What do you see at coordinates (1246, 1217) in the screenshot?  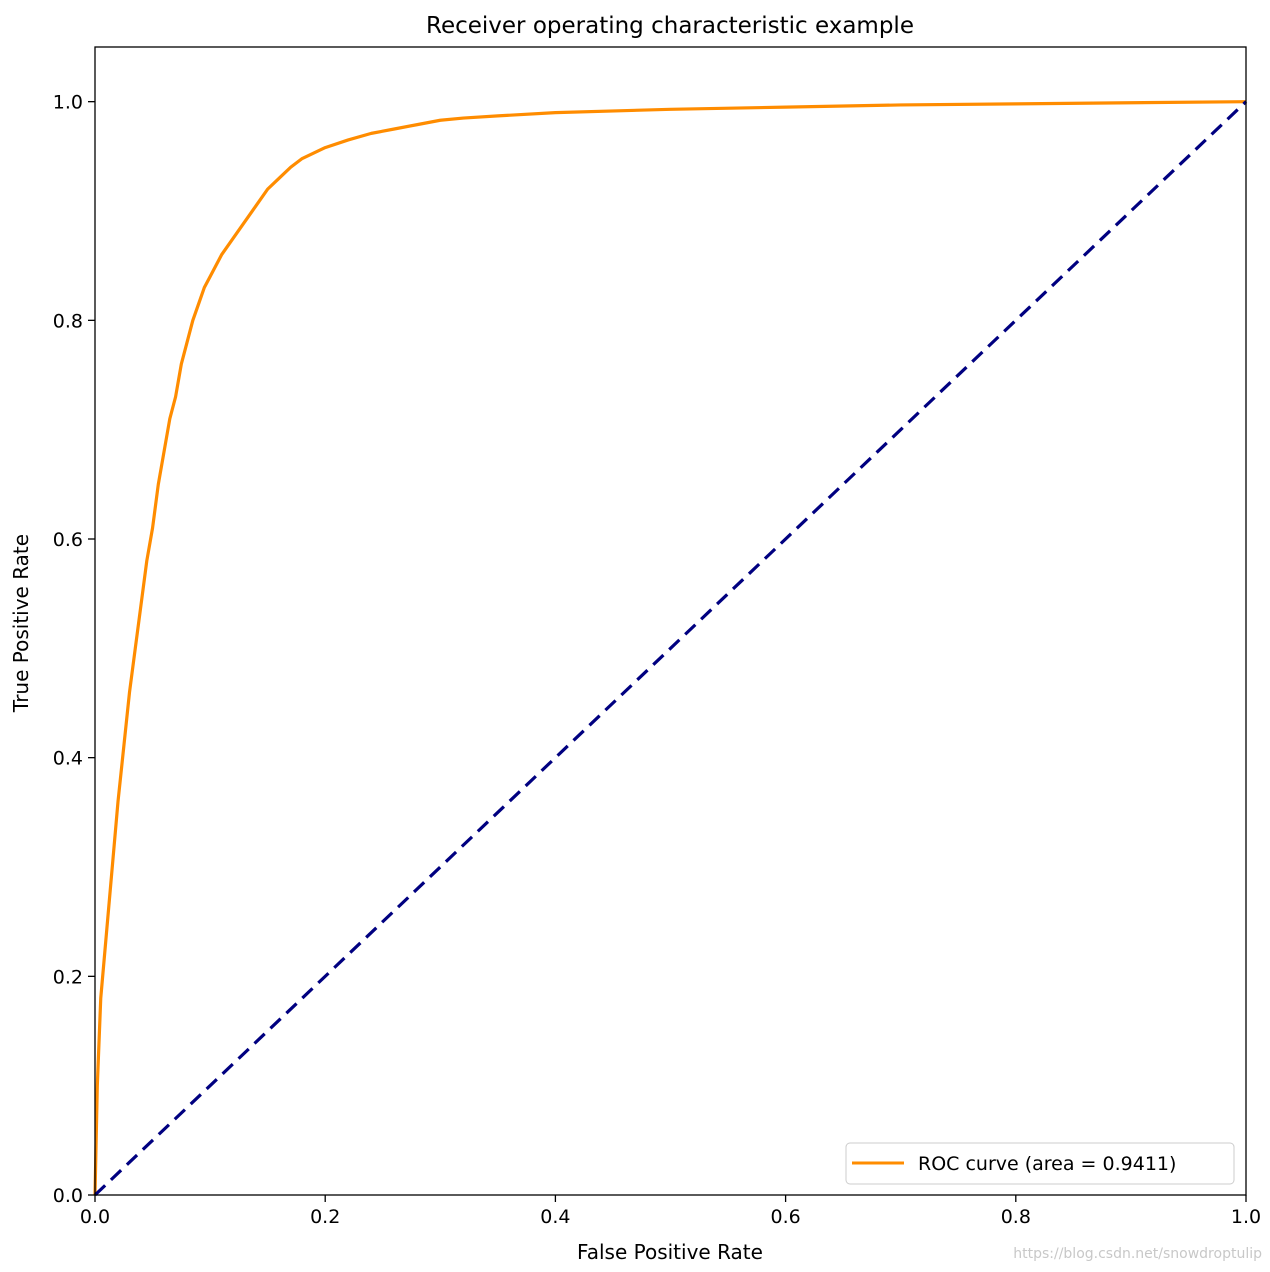 I see `x-tick-label: 1.0` at bounding box center [1246, 1217].